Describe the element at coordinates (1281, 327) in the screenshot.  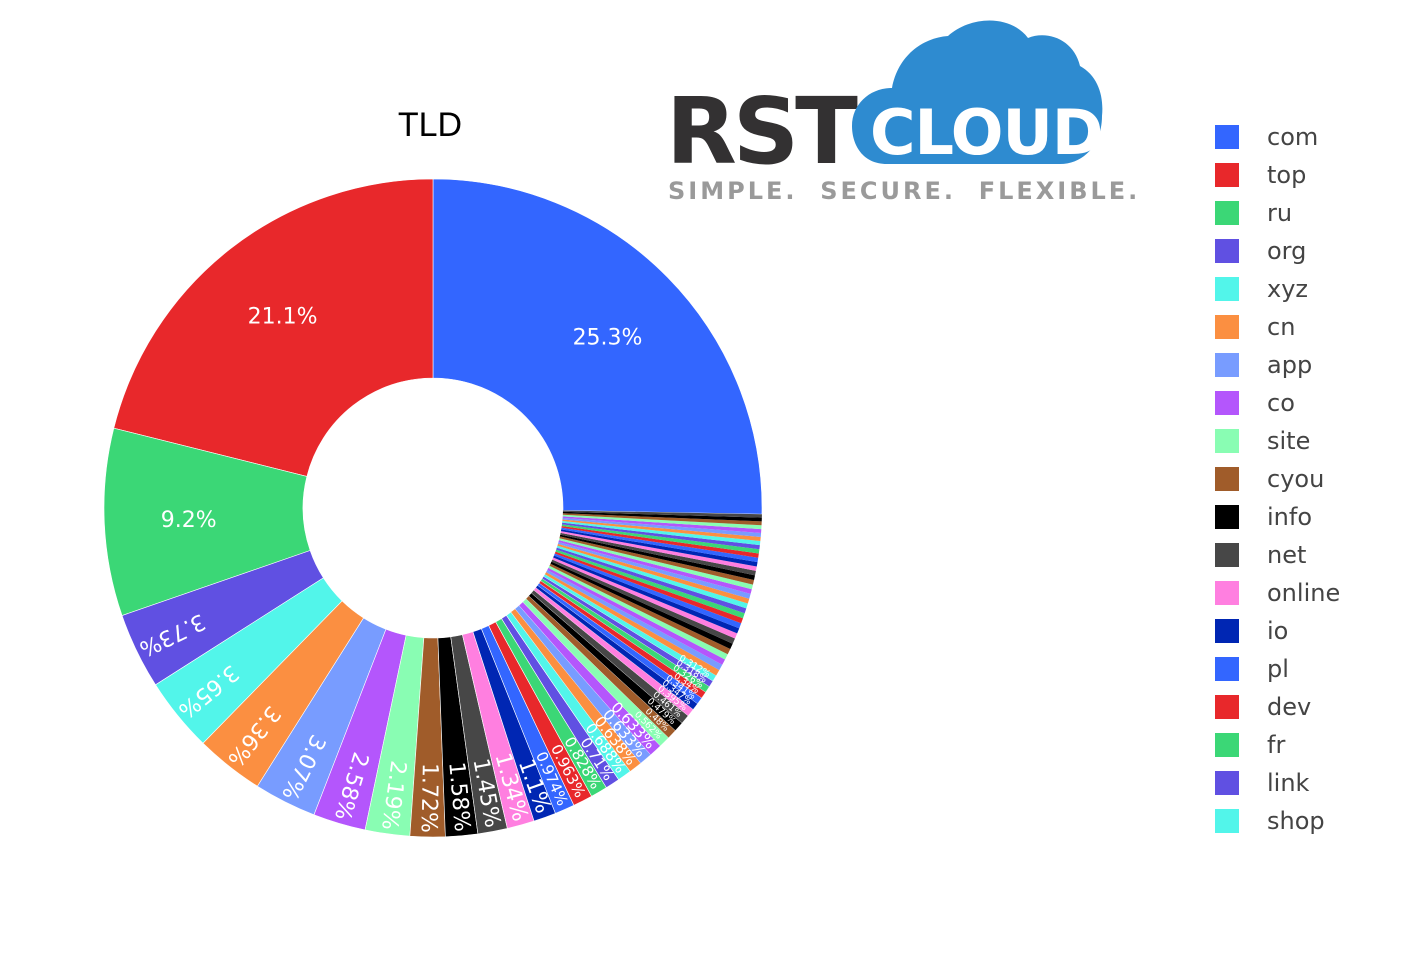
I see `legend-label: cn` at that location.